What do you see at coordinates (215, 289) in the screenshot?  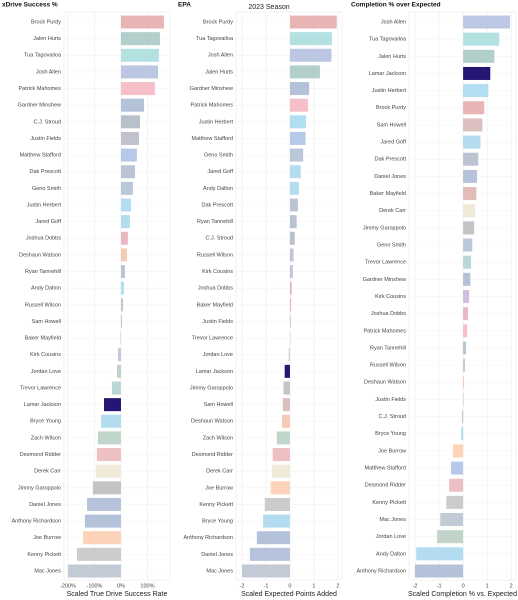 I see `y-tick-label: Joshua Dobbs` at bounding box center [215, 289].